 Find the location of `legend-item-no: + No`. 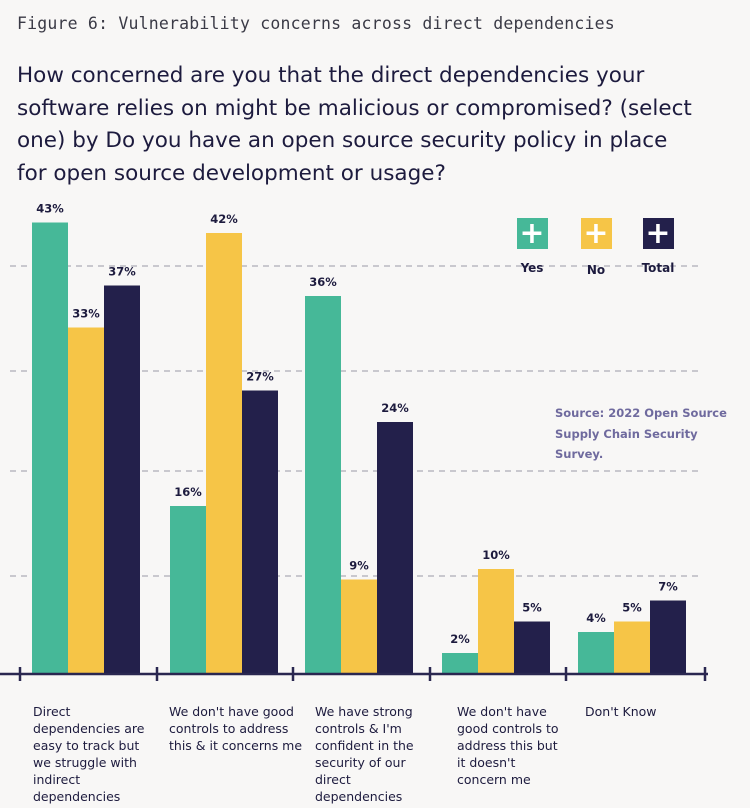

legend-item-no: + No is located at coordinates (596, 247).